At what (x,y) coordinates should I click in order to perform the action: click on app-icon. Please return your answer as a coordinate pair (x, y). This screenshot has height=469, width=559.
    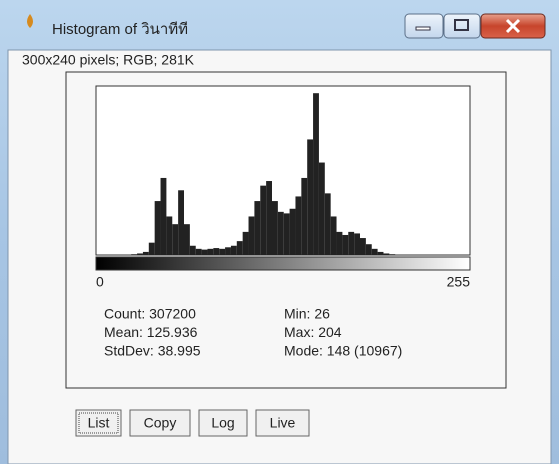
    Looking at the image, I should click on (30, 21).